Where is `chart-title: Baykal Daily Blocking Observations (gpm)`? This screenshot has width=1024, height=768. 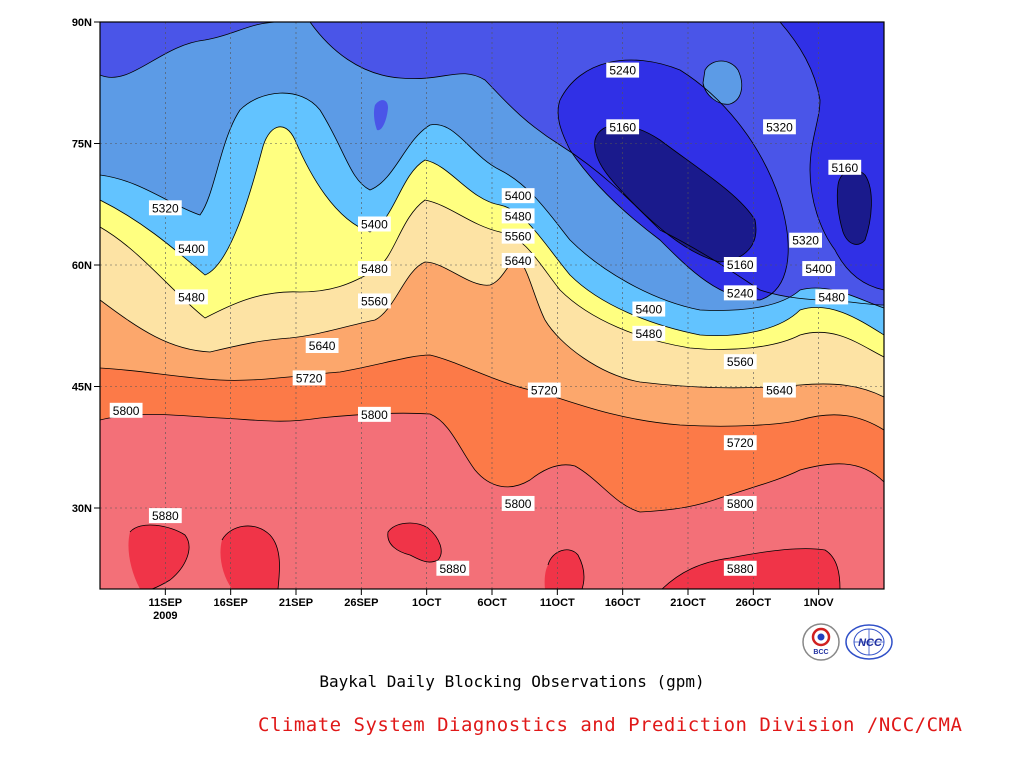
chart-title: Baykal Daily Blocking Observations (gpm) is located at coordinates (512, 681).